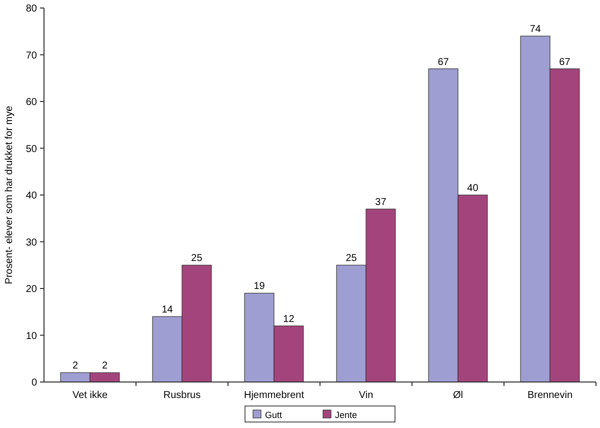 This screenshot has width=600, height=428. I want to click on x-tick-label: Brennevin, so click(550, 395).